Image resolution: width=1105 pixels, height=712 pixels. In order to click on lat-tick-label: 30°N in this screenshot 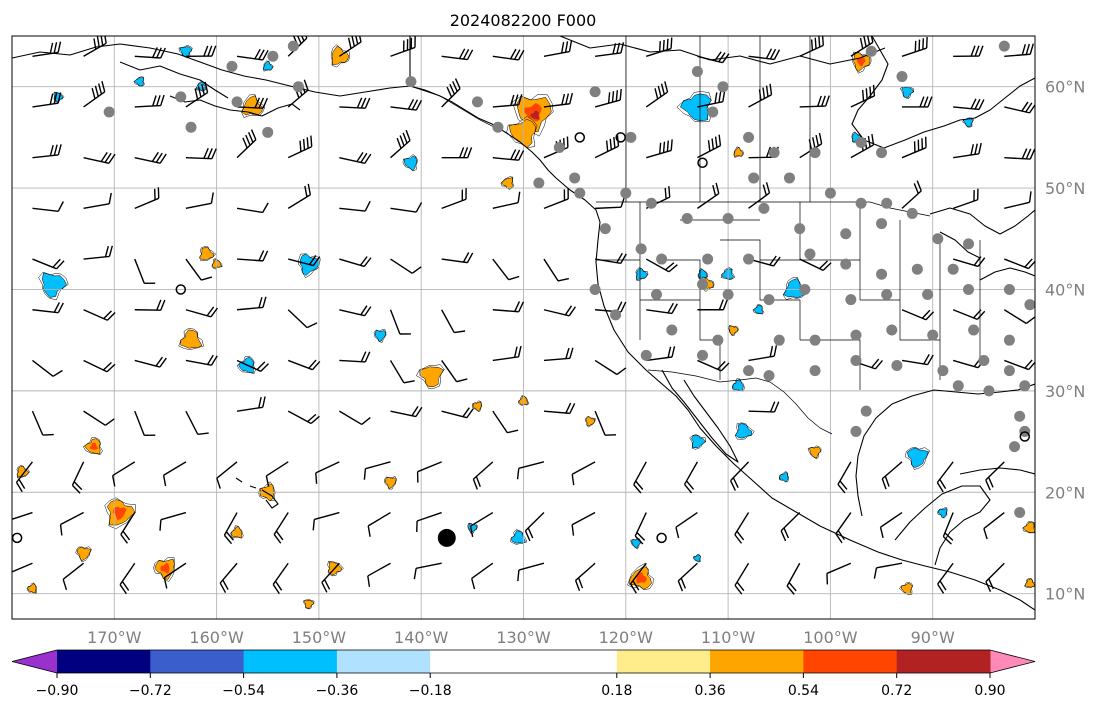, I will do `click(1065, 391)`.